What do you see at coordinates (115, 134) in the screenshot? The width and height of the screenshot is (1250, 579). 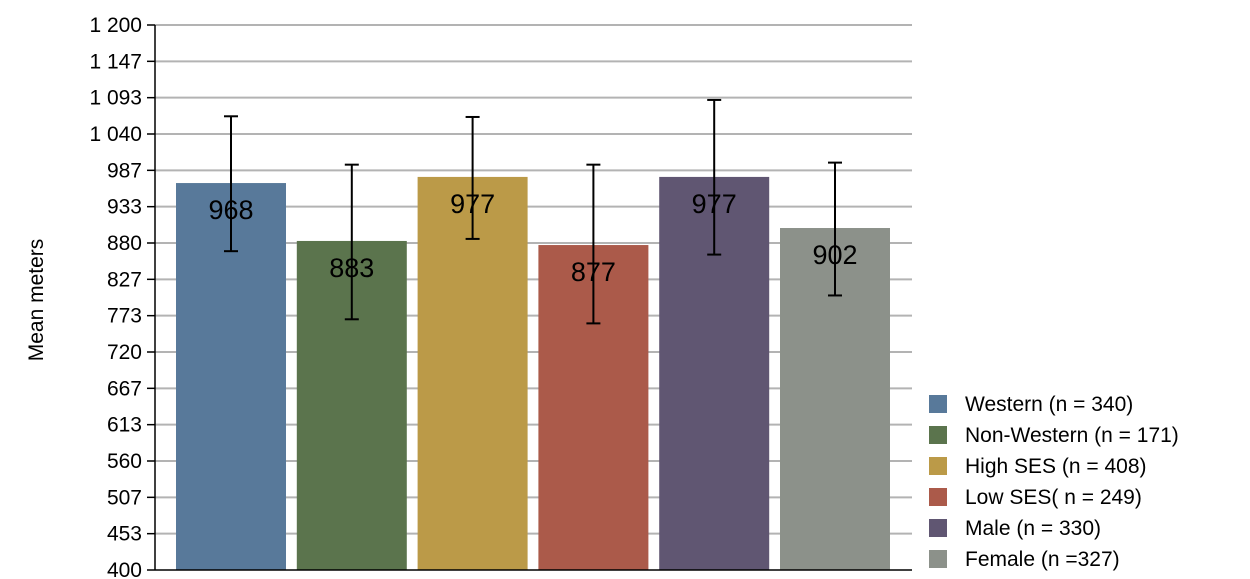 I see `y-tick-label: 1 040` at bounding box center [115, 134].